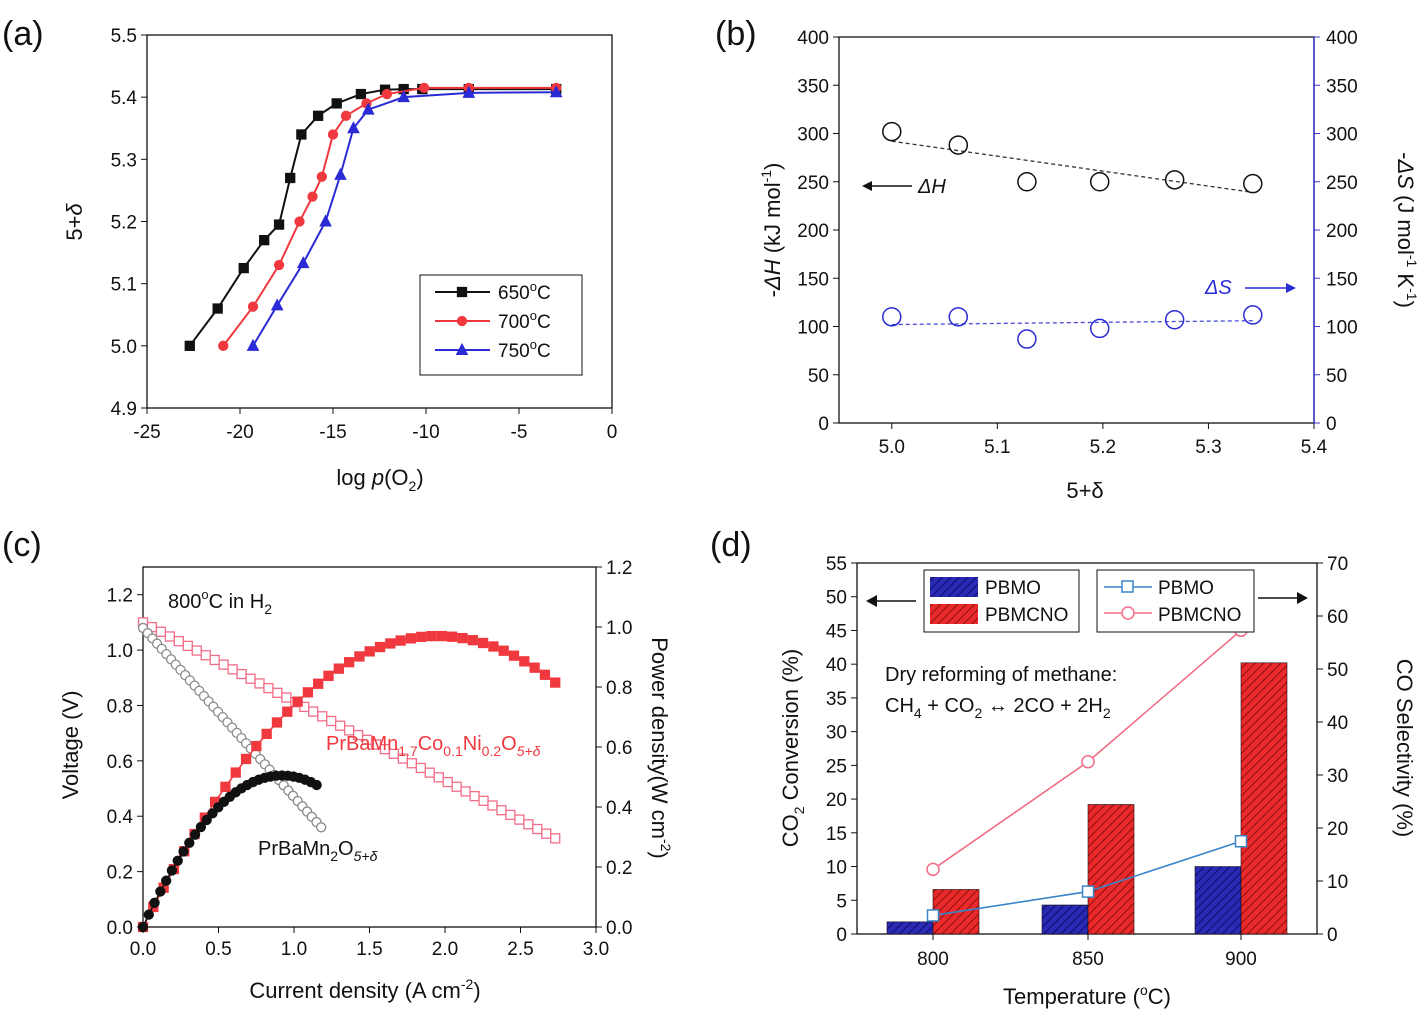  I want to click on x-tick-label: 1.5, so click(369, 949).